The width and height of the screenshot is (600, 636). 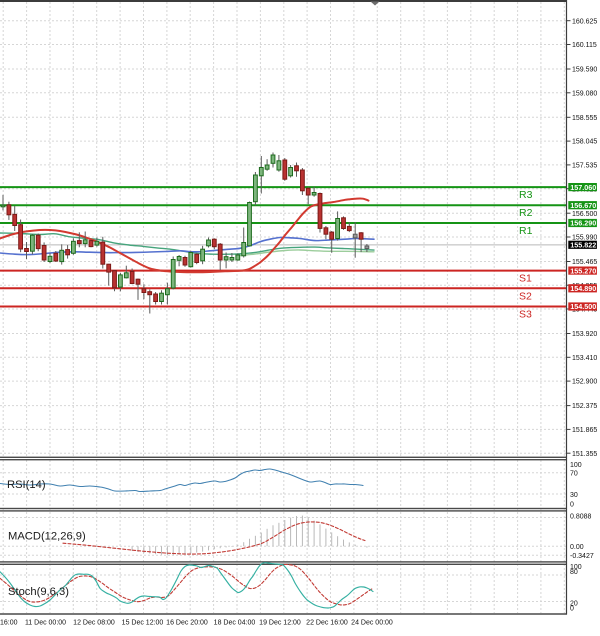 I want to click on svg-text: 0.00, so click(x=577, y=547).